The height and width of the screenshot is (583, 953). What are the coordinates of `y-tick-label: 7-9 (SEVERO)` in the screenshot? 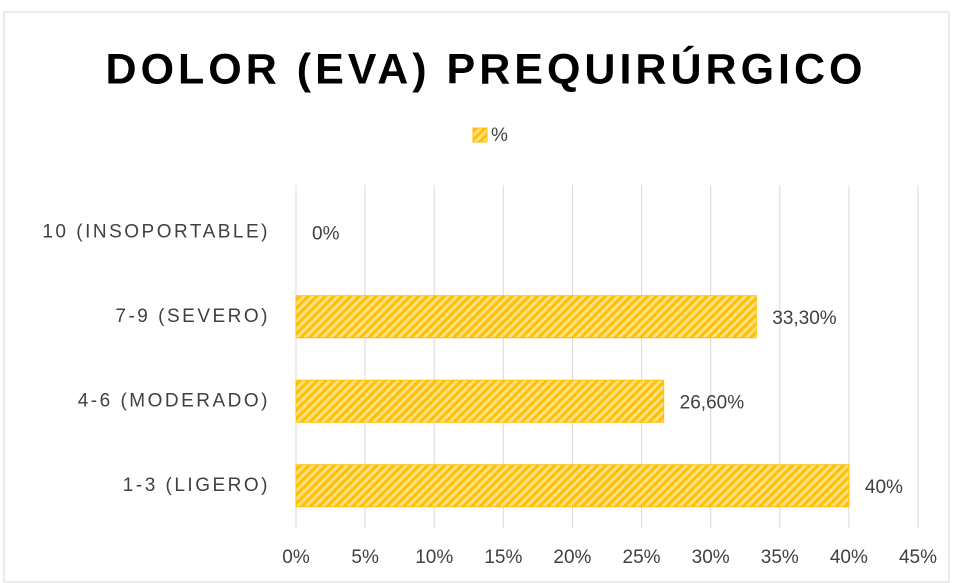 It's located at (192, 316).